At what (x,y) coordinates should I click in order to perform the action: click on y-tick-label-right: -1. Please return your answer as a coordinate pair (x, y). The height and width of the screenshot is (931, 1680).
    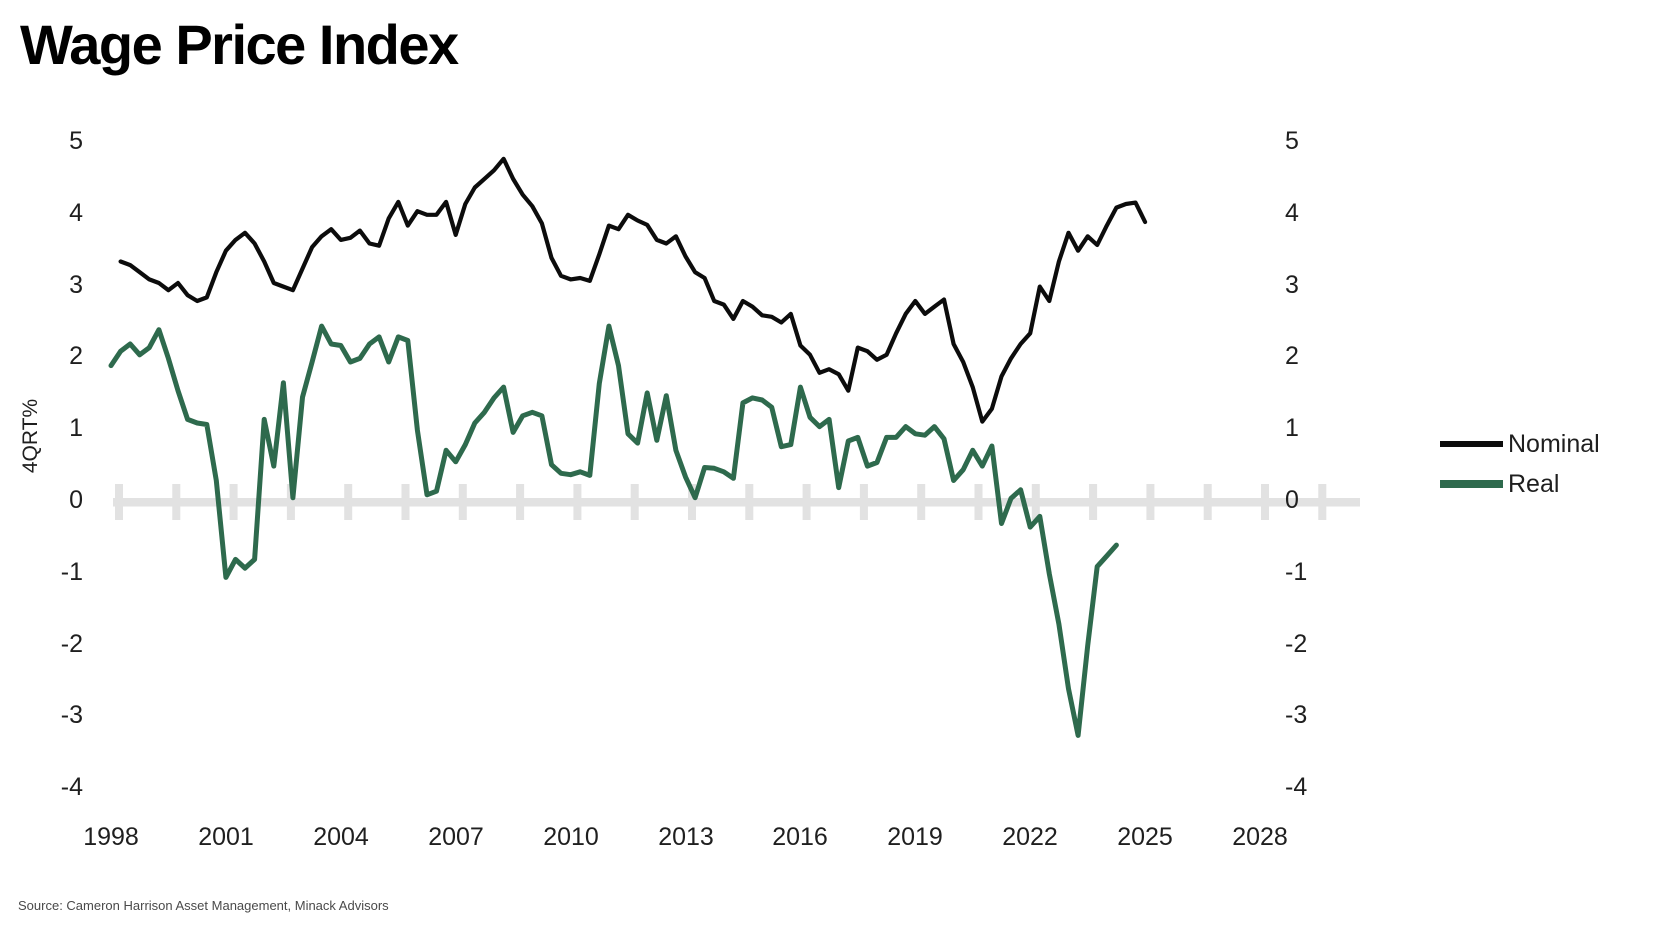
    Looking at the image, I should click on (1296, 572).